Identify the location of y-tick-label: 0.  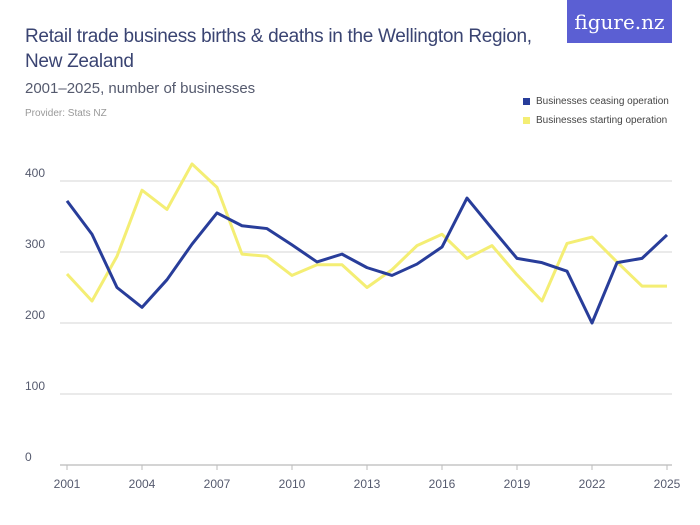
(28, 457).